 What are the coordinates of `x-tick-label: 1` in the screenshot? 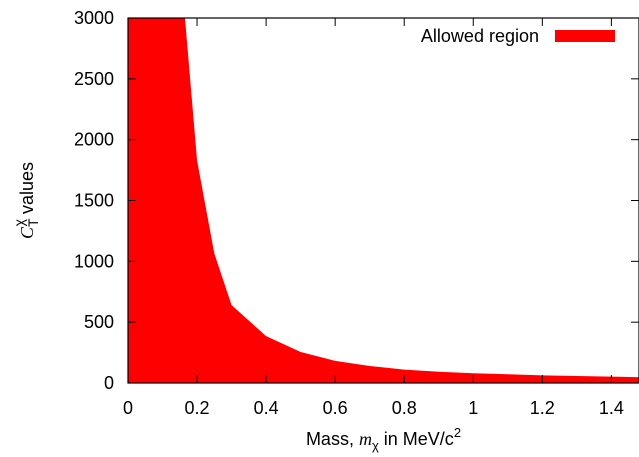 It's located at (473, 408).